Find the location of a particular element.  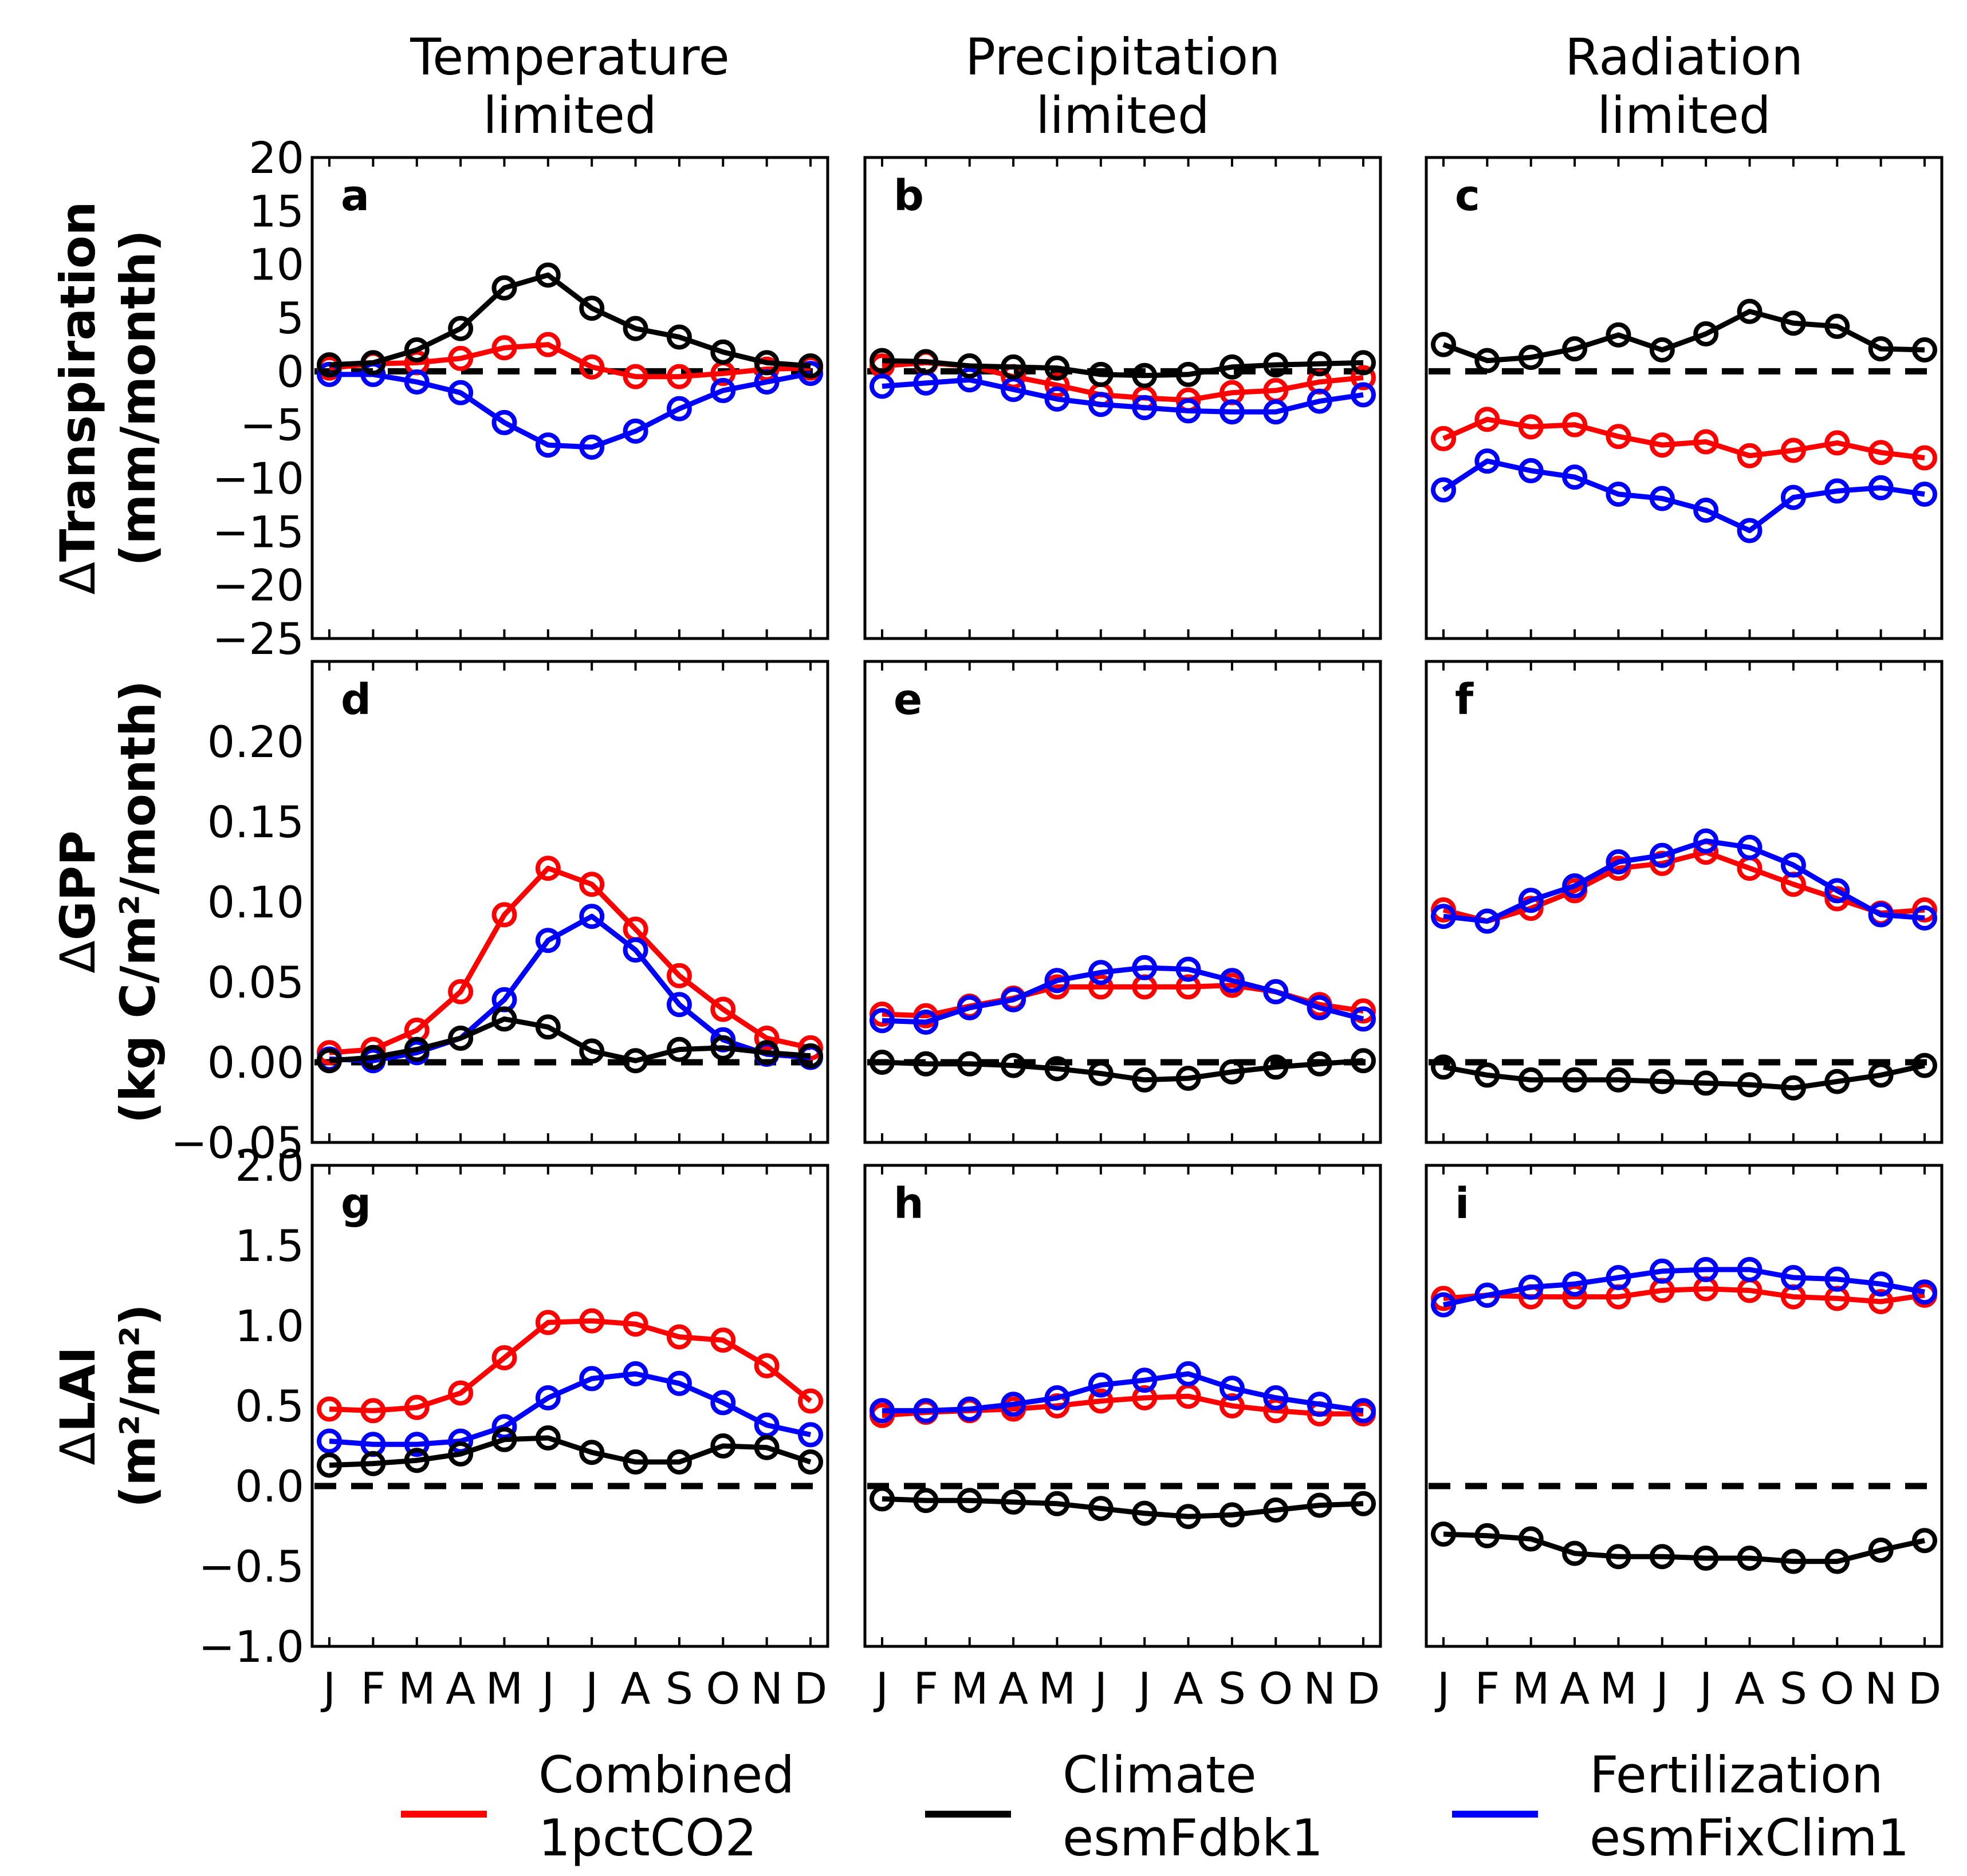

y-label-row-2-name: ΔGPP is located at coordinates (78, 902).